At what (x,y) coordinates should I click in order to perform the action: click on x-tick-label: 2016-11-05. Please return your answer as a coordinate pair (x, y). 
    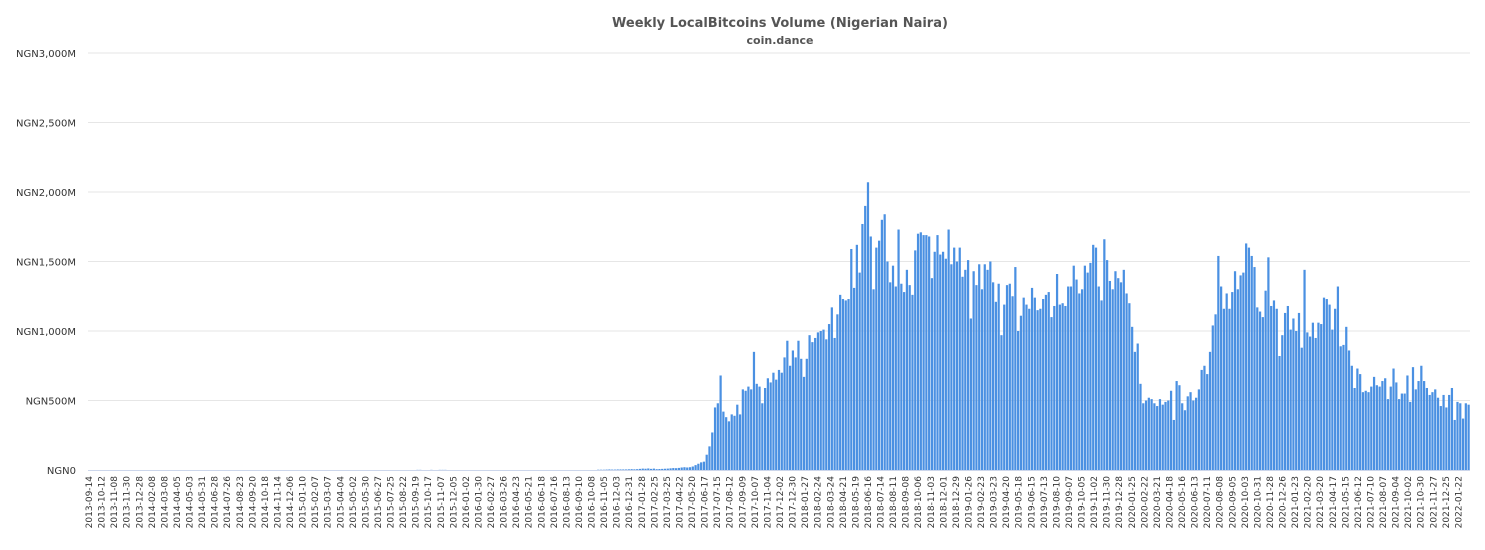
    Looking at the image, I should click on (605, 502).